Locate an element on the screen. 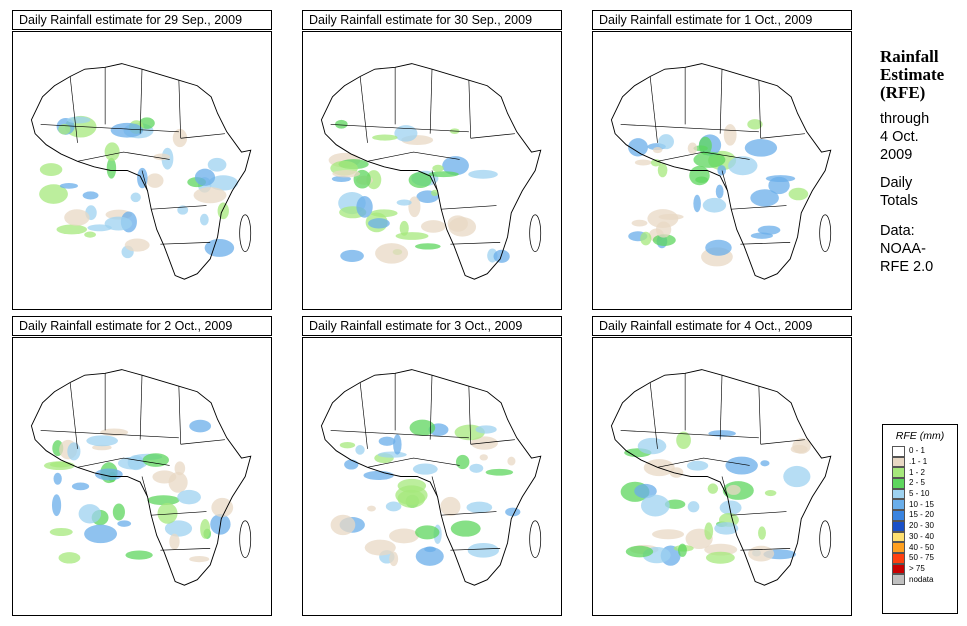 The height and width of the screenshot is (626, 967). legend-row: 1 - 2 is located at coordinates (924, 473).